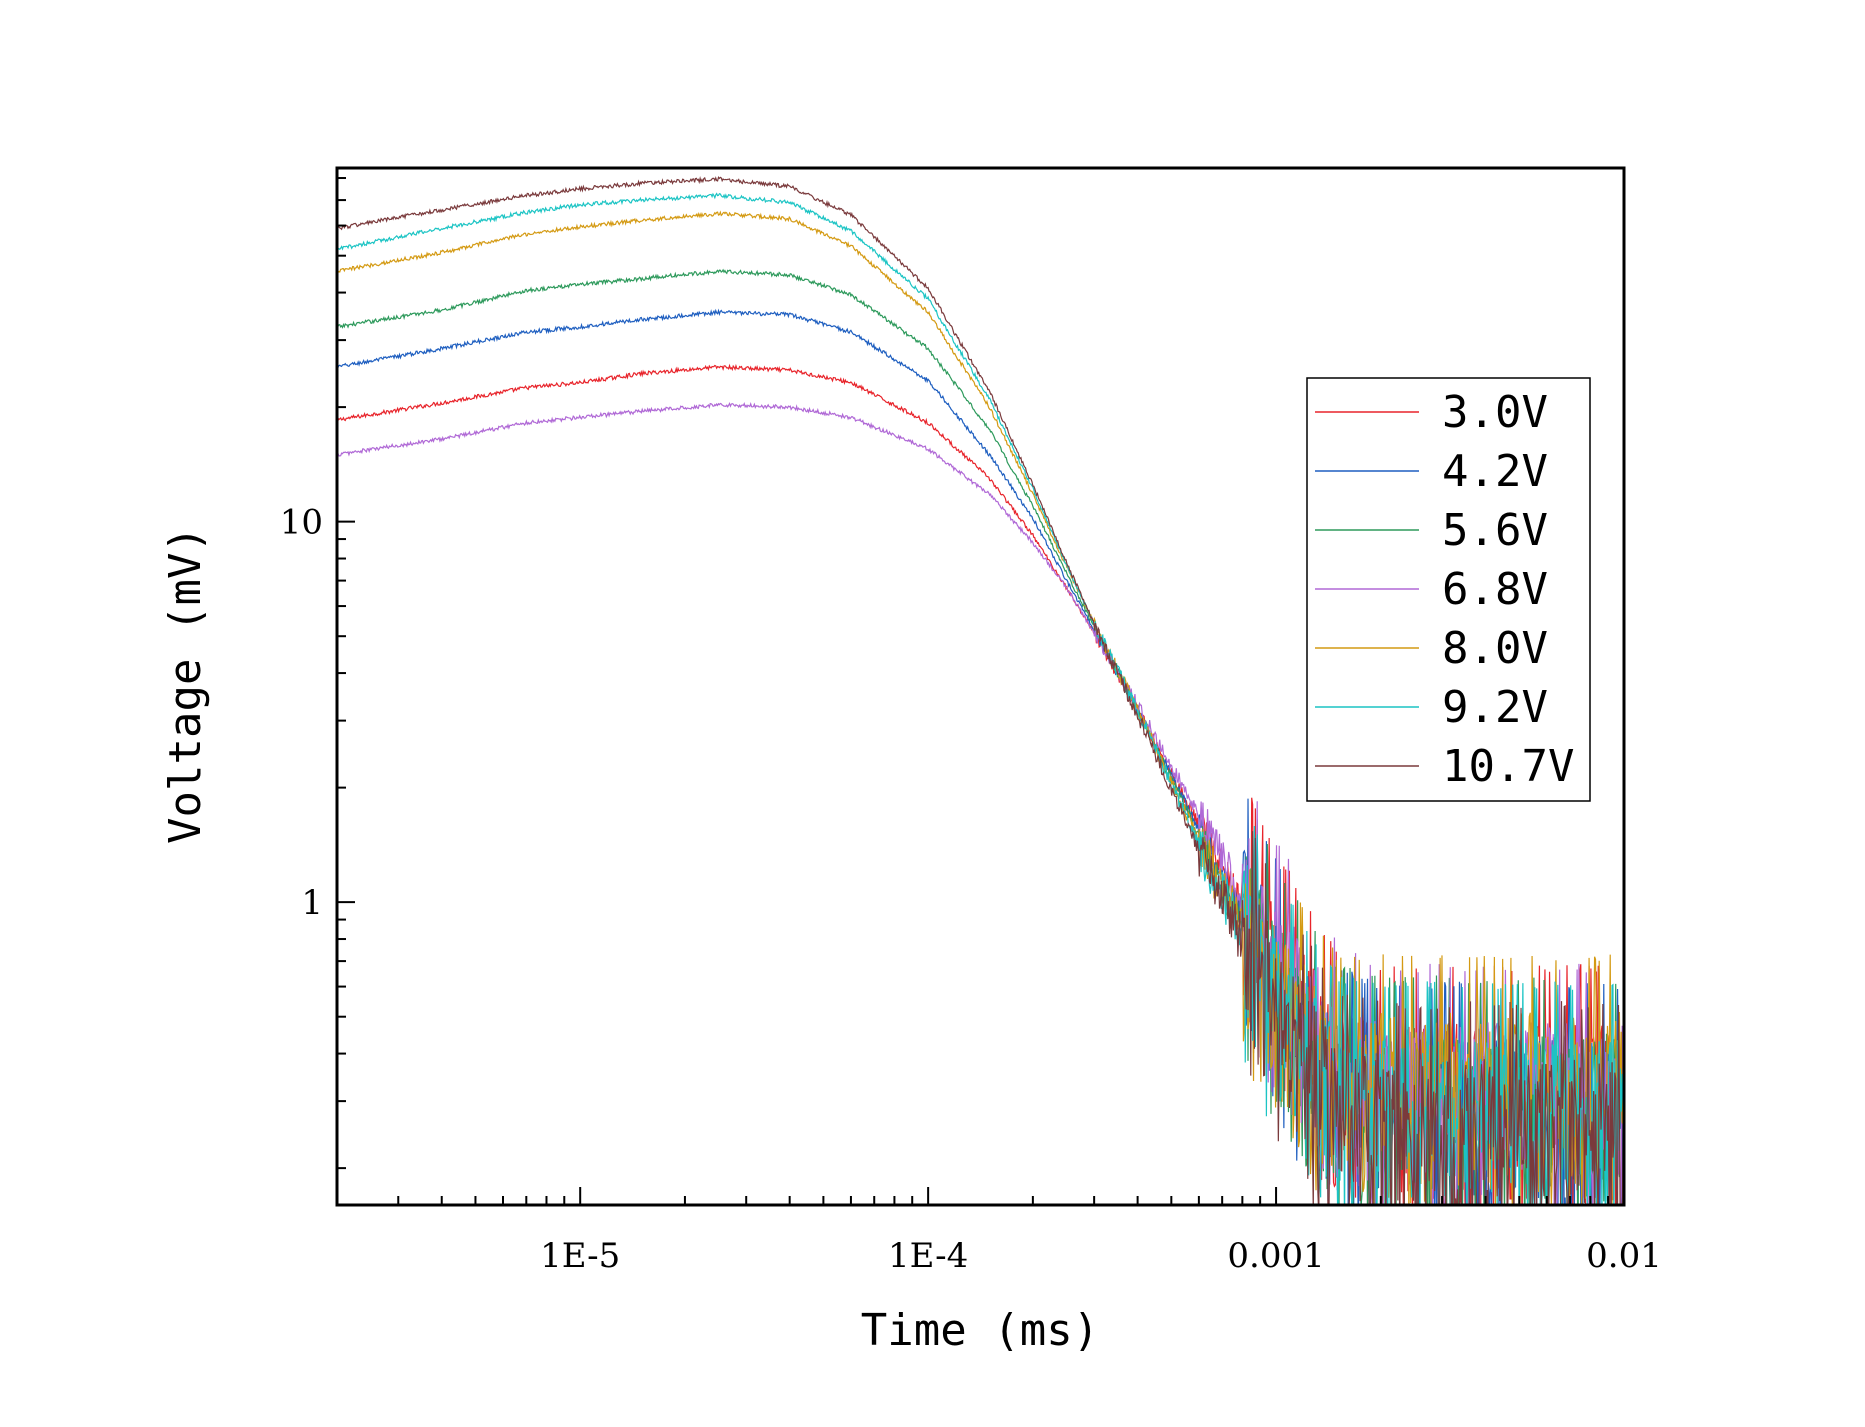 The width and height of the screenshot is (1865, 1427). What do you see at coordinates (980, 1330) in the screenshot?
I see `x-axis-title: Time (ms)` at bounding box center [980, 1330].